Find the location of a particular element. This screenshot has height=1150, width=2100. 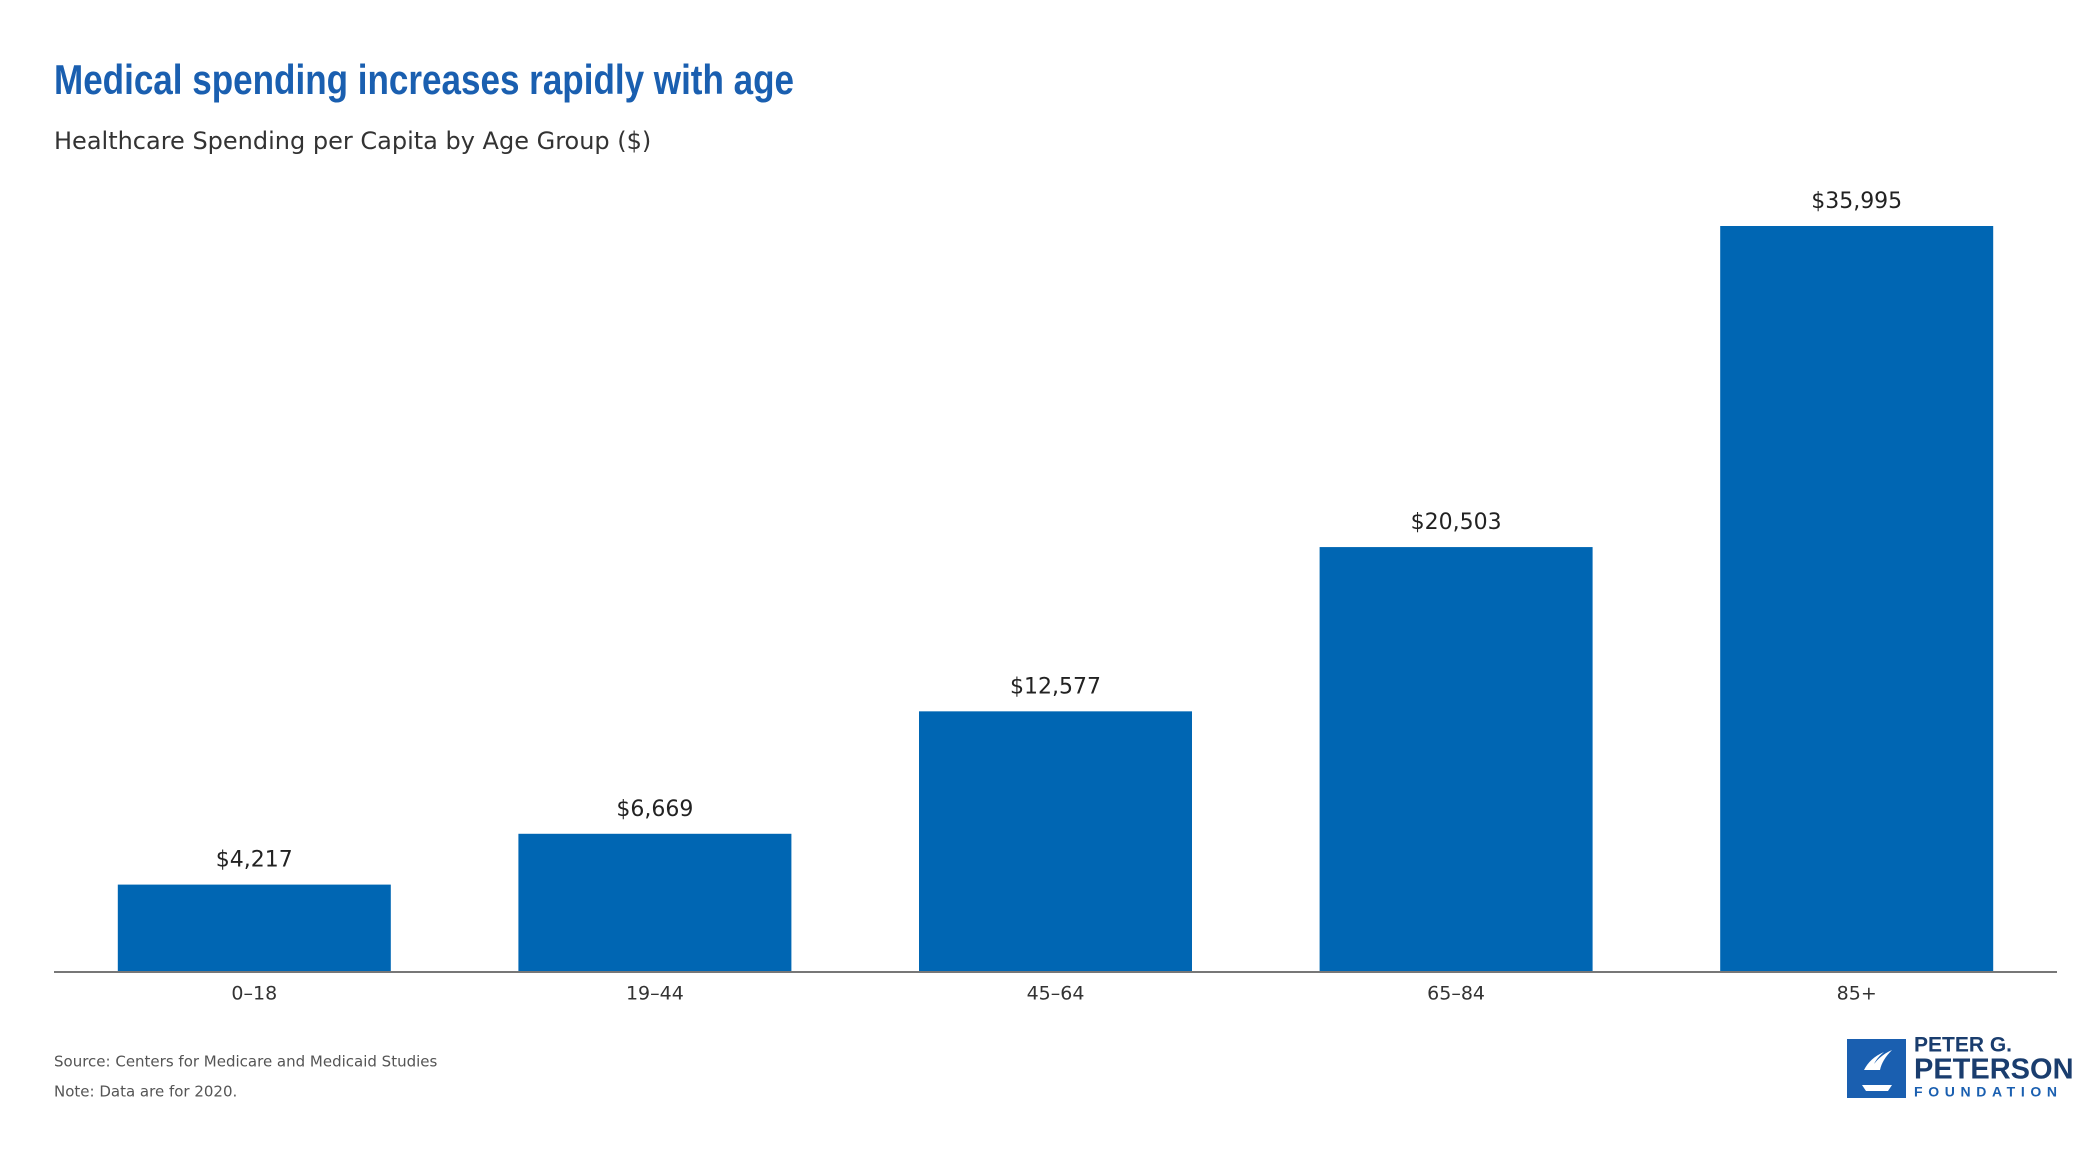

x-tick-label: 85+ is located at coordinates (1857, 994).